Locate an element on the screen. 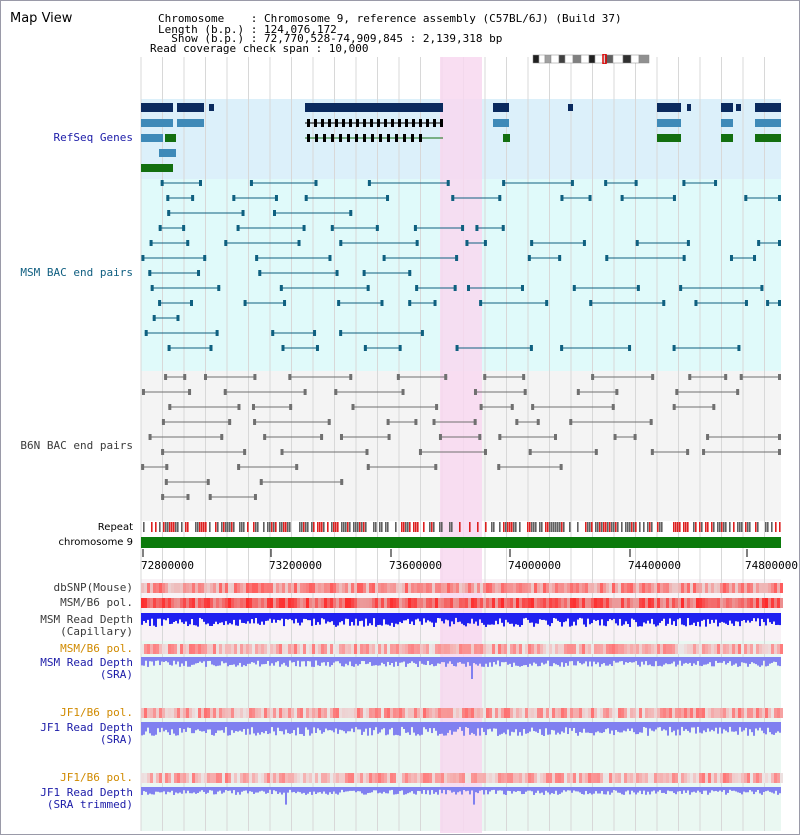 The image size is (800, 835). track-label-b6n-bac: B6N BAC end pairs is located at coordinates (76, 445).